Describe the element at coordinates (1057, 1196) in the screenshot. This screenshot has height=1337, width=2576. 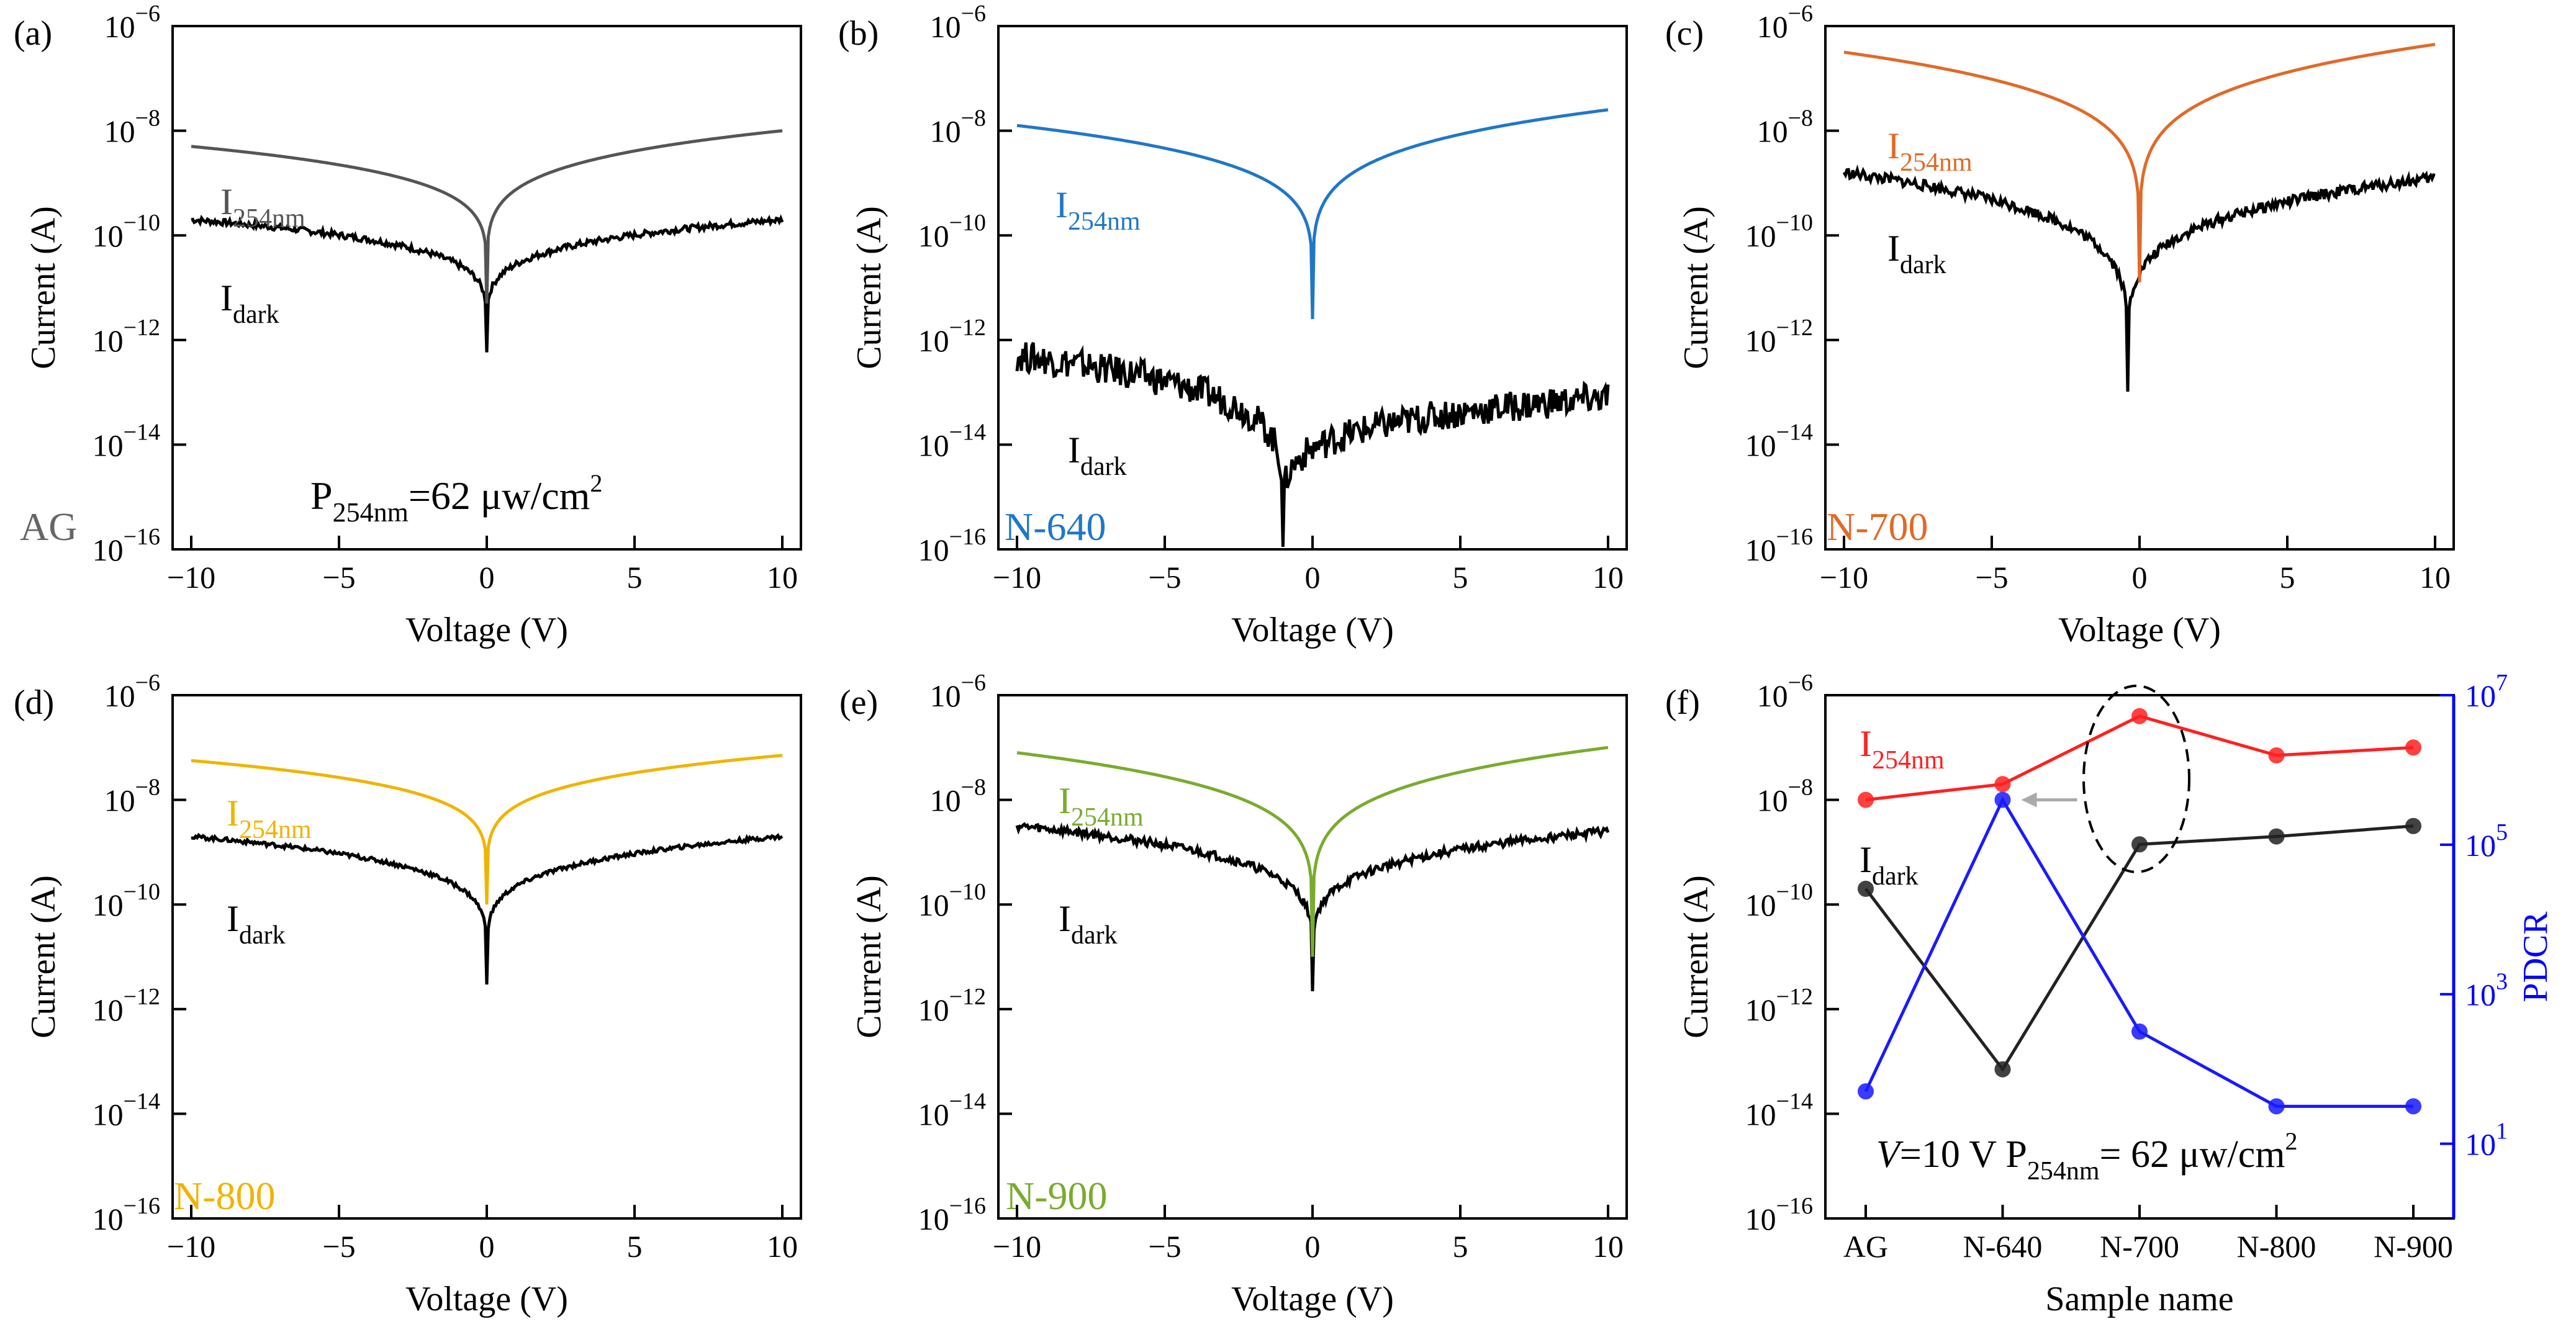
I see `sample-name-label: N-900` at that location.